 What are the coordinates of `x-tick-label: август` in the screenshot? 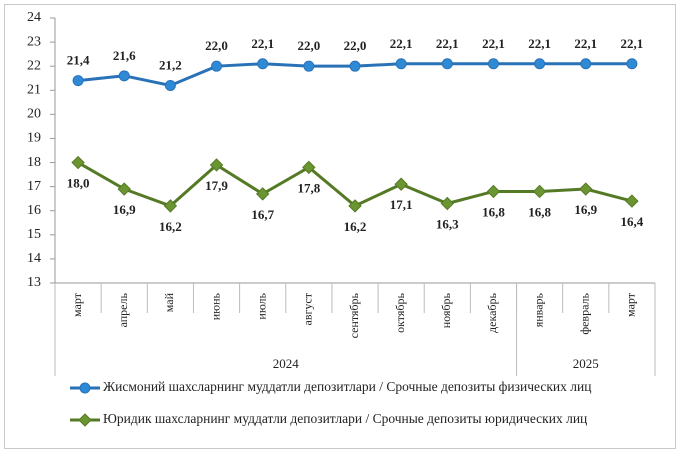 It's located at (308, 308).